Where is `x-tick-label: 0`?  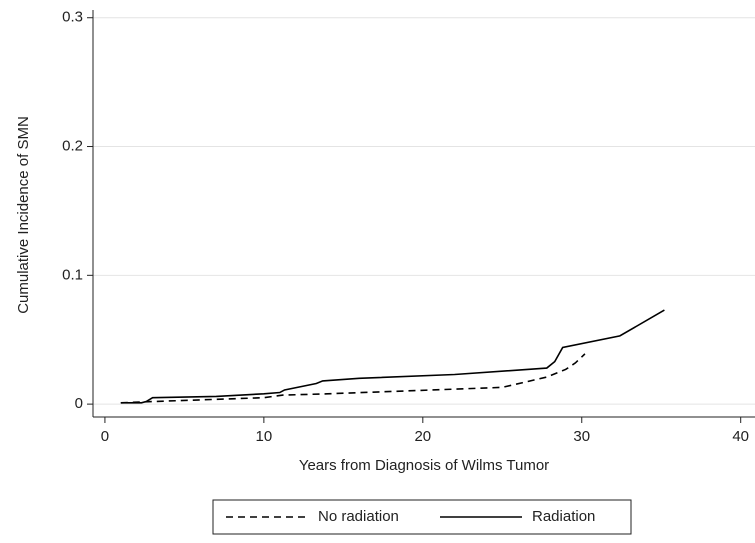
x-tick-label: 0 is located at coordinates (105, 436).